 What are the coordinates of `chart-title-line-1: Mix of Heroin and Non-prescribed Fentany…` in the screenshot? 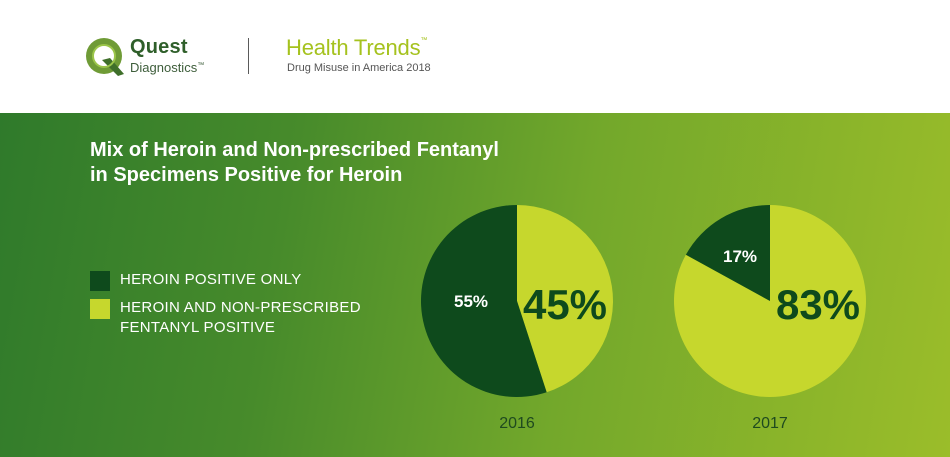 It's located at (294, 150).